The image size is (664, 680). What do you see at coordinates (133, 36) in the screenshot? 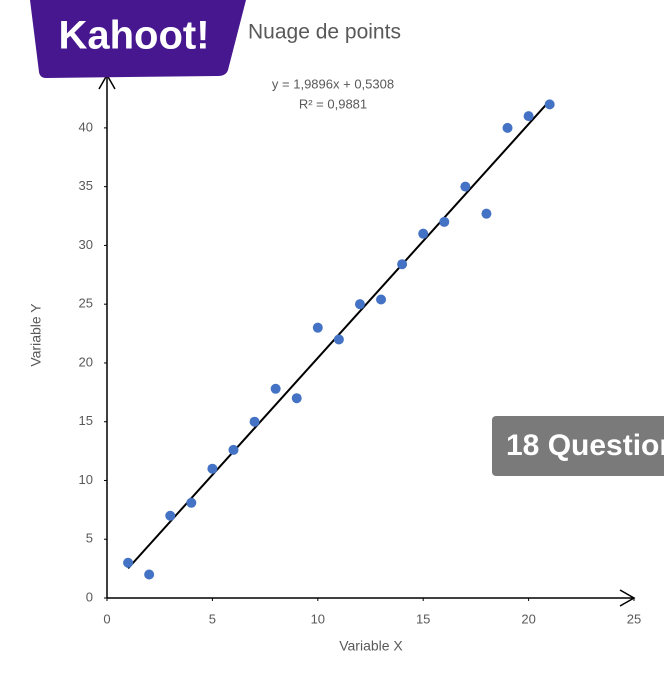
I see `logo-text: Kahoot!` at bounding box center [133, 36].